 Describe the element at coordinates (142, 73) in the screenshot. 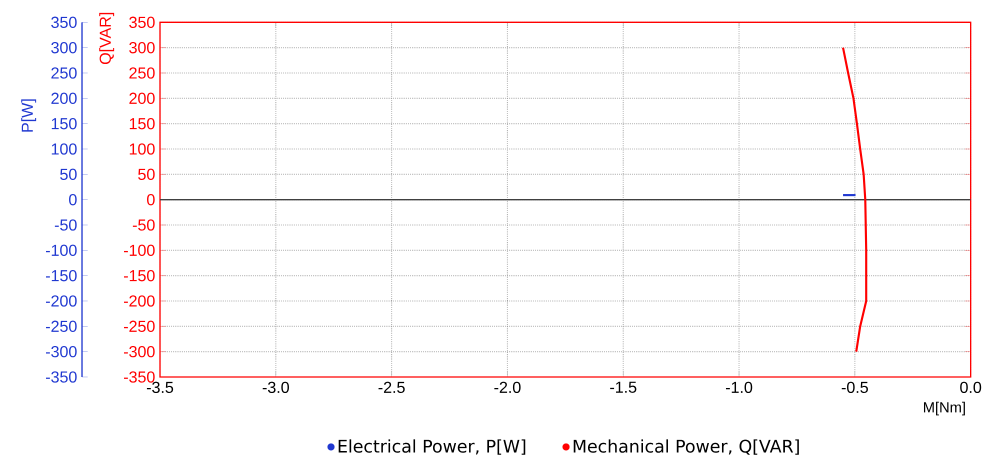

I see `y-tick-label: 250` at that location.